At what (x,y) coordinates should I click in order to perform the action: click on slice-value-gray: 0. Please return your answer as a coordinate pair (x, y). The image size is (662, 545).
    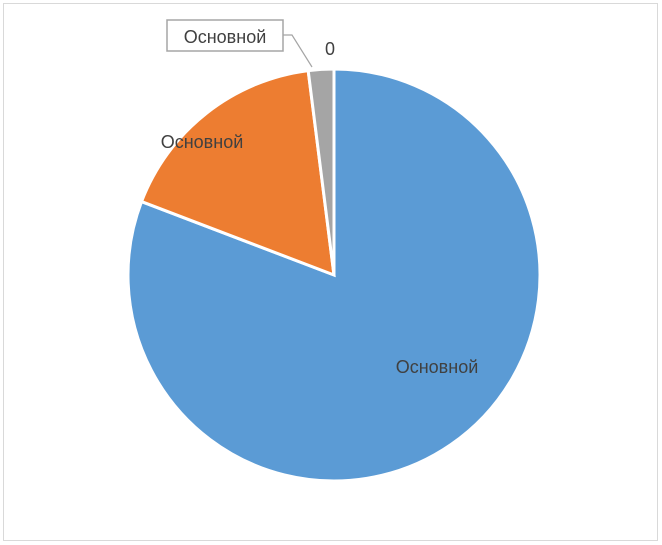
    Looking at the image, I should click on (330, 49).